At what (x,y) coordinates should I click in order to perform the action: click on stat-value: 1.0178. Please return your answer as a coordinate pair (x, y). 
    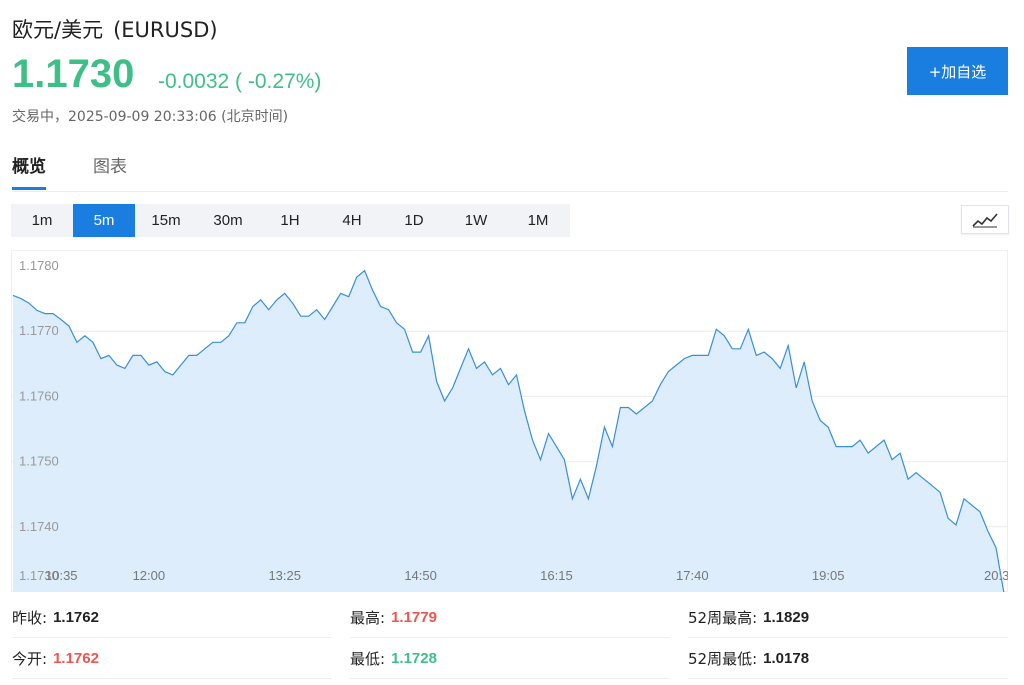
    Looking at the image, I should click on (786, 658).